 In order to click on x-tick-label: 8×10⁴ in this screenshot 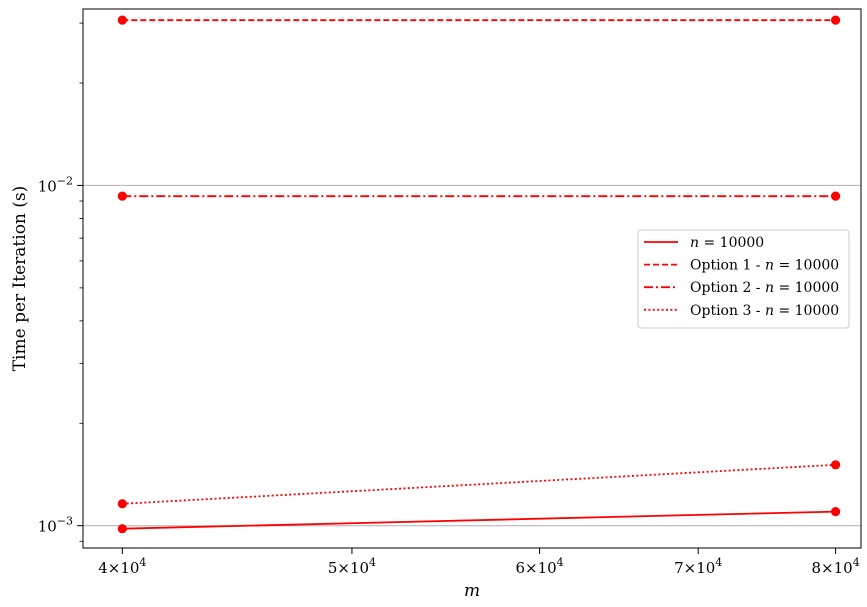, I will do `click(835, 566)`.